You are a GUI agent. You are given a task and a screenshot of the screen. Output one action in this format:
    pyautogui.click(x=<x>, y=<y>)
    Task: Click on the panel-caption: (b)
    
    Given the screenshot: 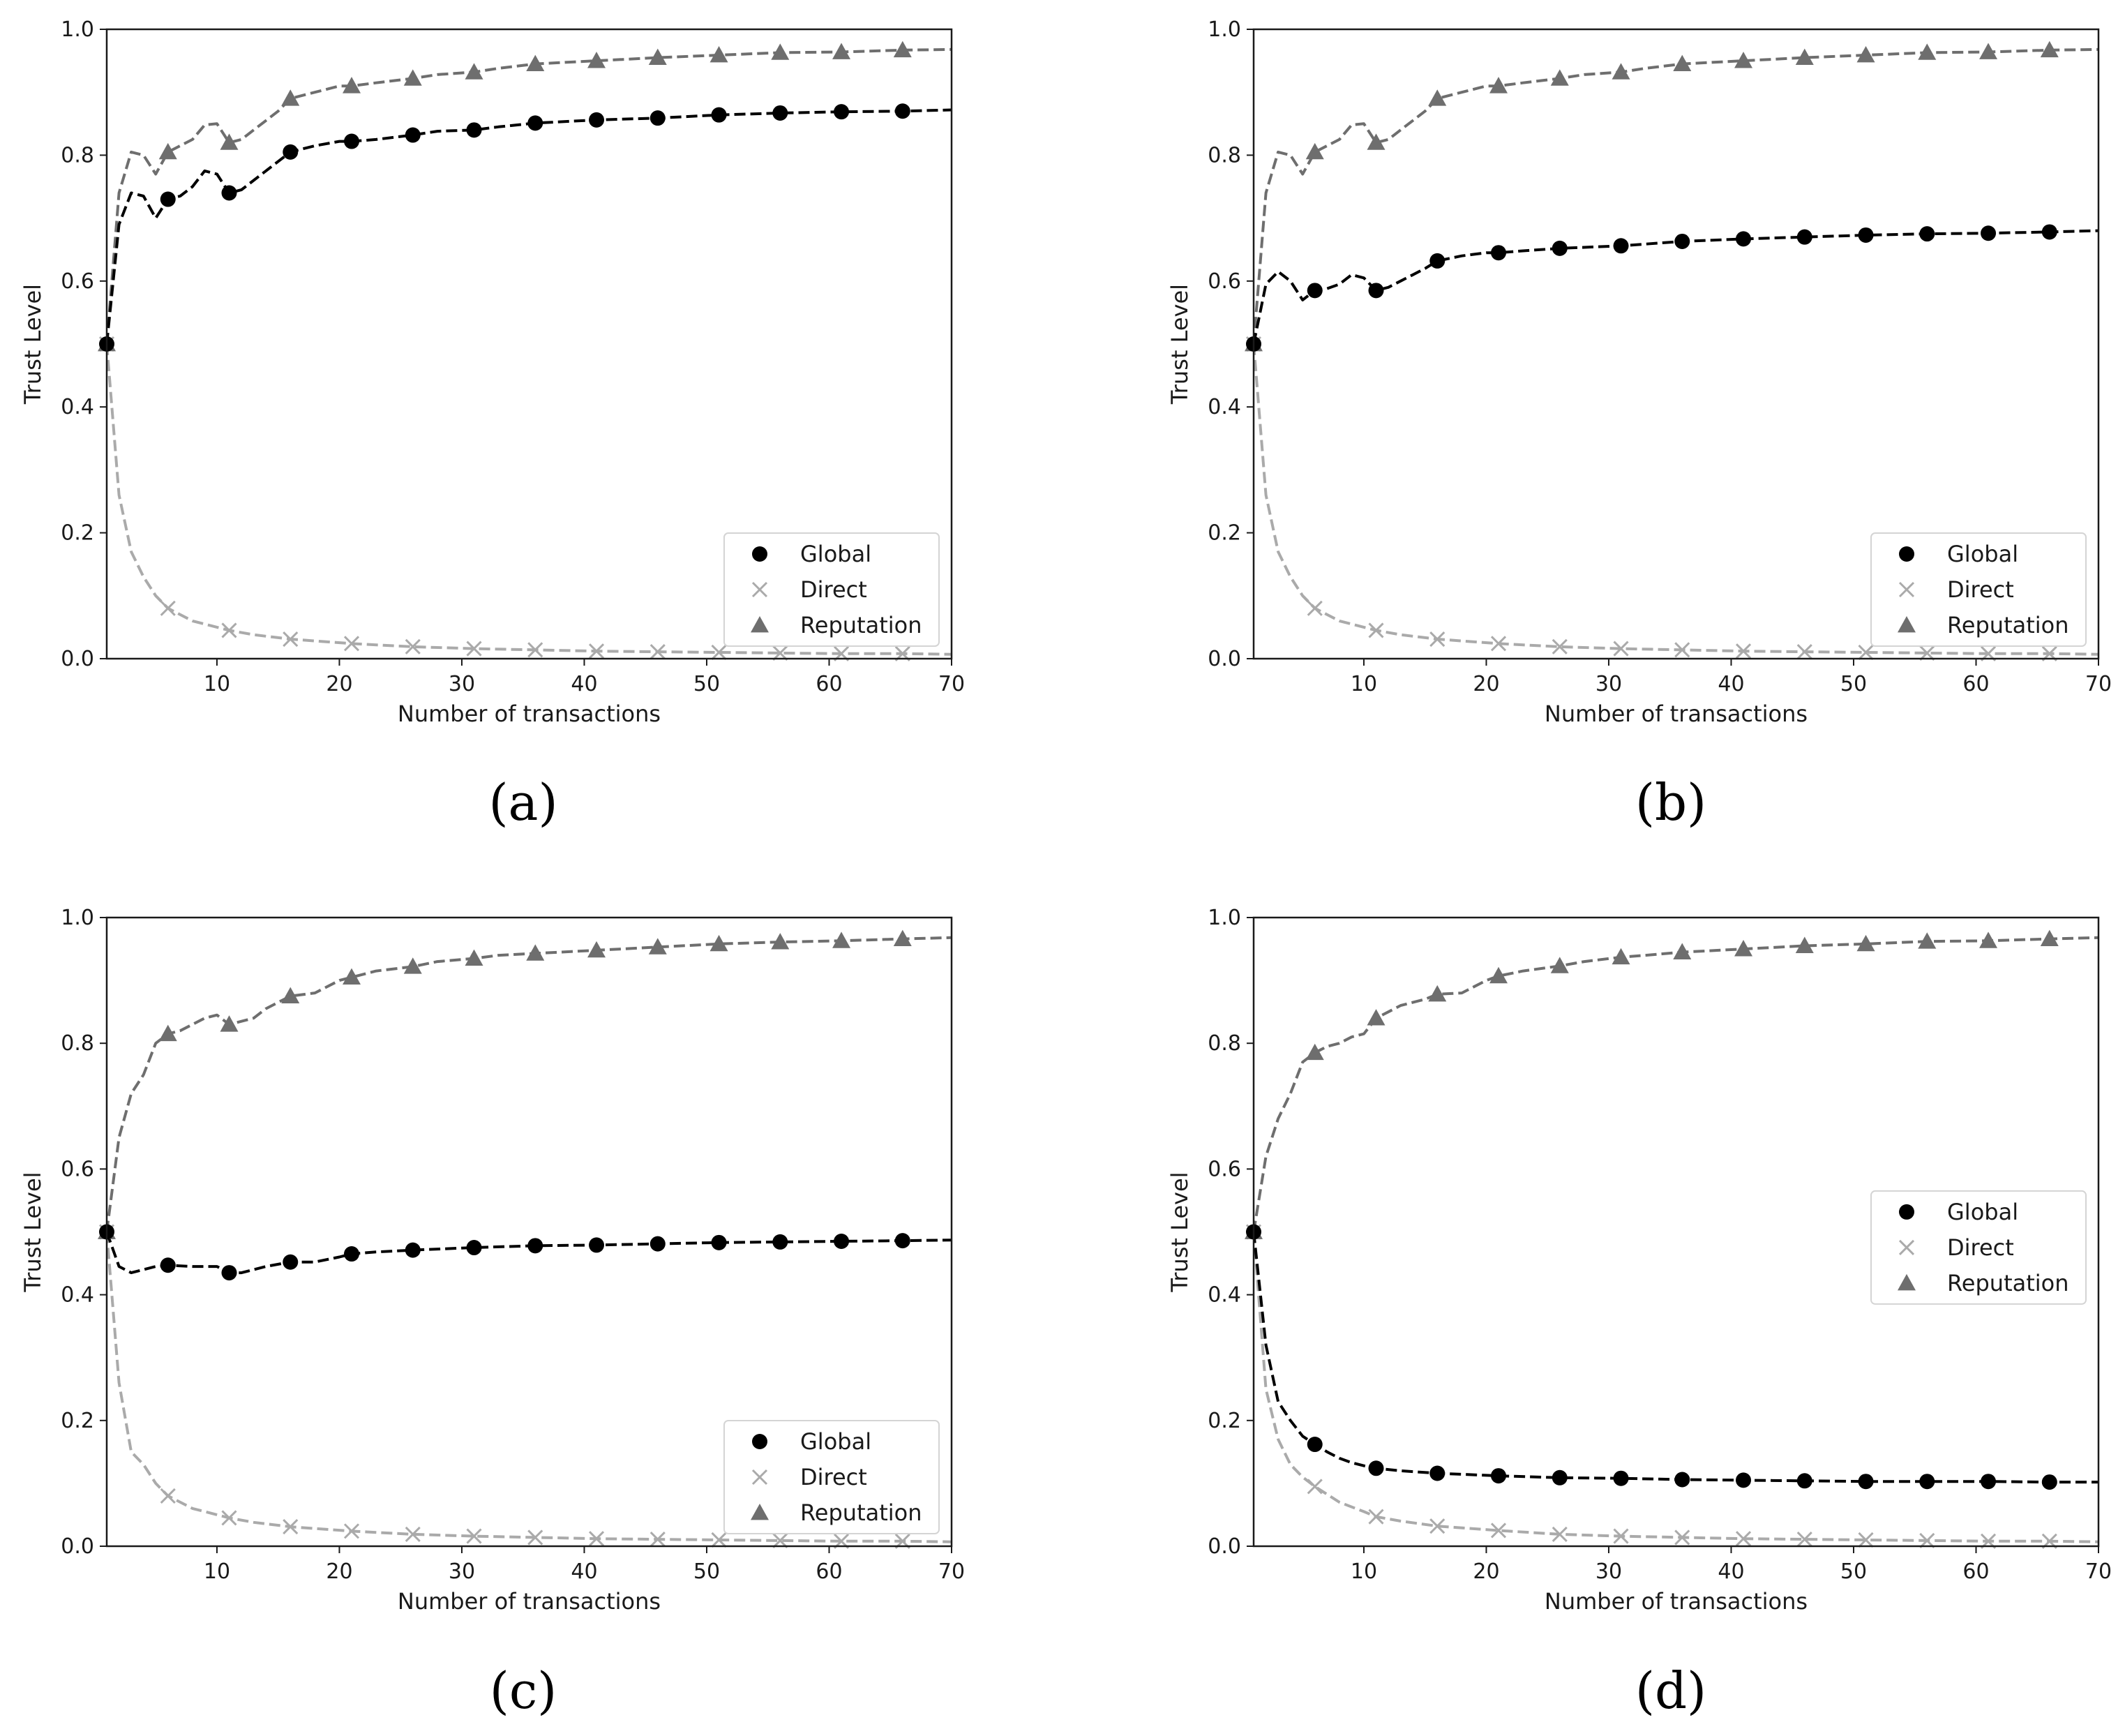 What is the action you would take?
    pyautogui.click(x=1671, y=802)
    